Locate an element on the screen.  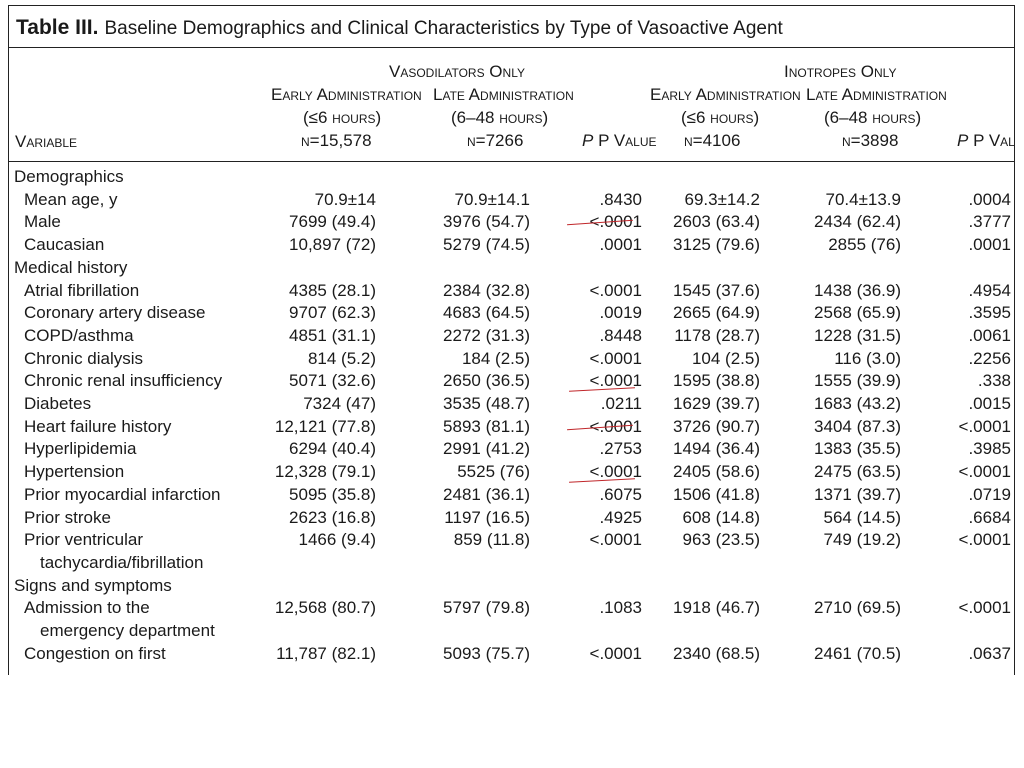
cell-vd-late: 2991 (41.2) is located at coordinates (486, 449).